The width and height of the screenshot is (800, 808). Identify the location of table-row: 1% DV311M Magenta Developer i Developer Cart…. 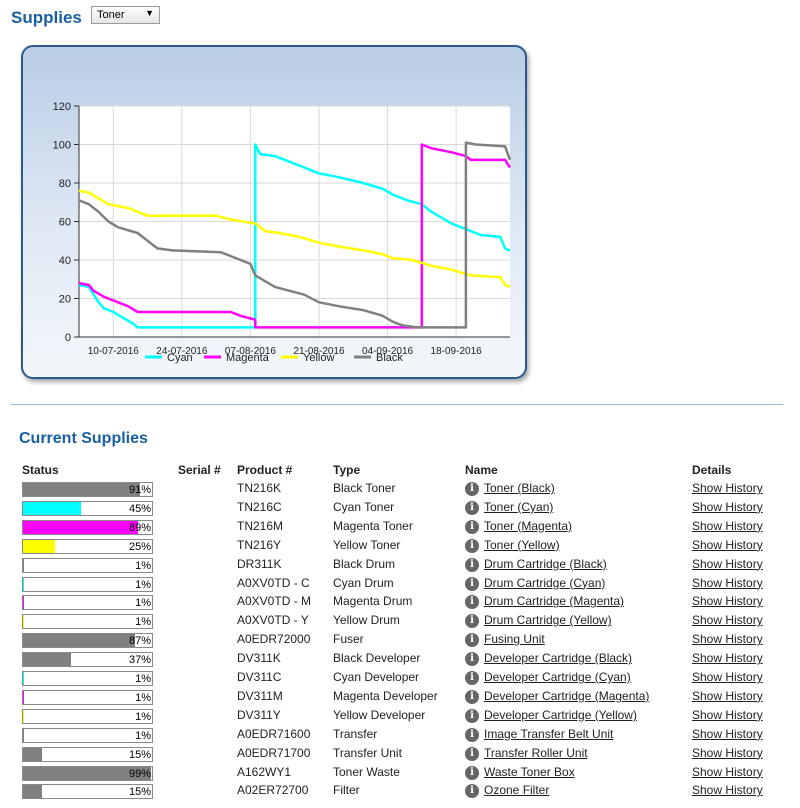
(400, 698).